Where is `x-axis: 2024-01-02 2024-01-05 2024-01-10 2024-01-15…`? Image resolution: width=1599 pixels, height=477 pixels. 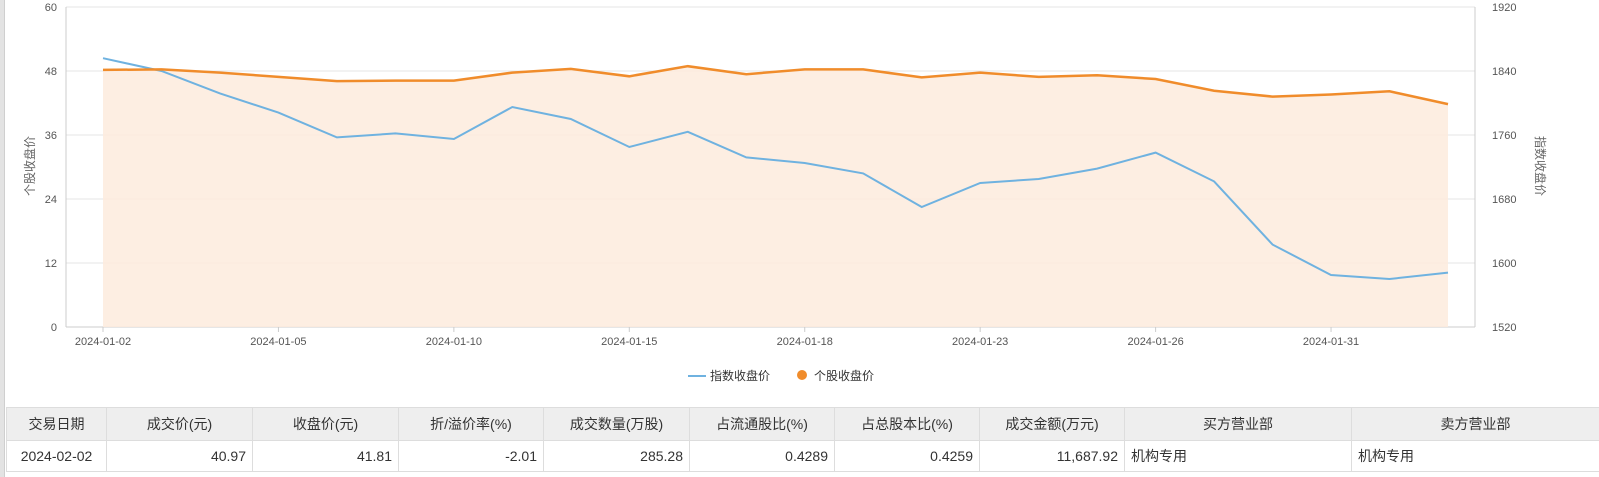
x-axis: 2024-01-02 2024-01-05 2024-01-10 2024-01-15… is located at coordinates (717, 337).